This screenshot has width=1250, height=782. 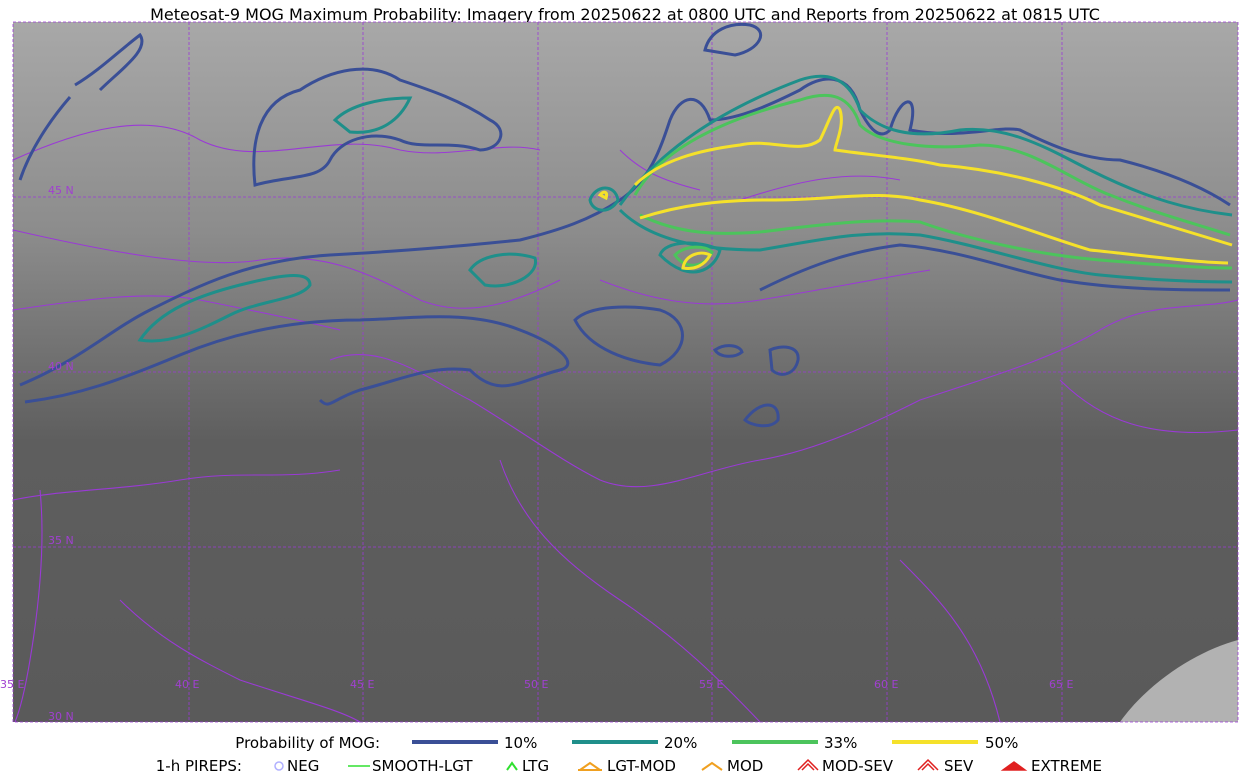 I want to click on cloud, so click(x=1179, y=681).